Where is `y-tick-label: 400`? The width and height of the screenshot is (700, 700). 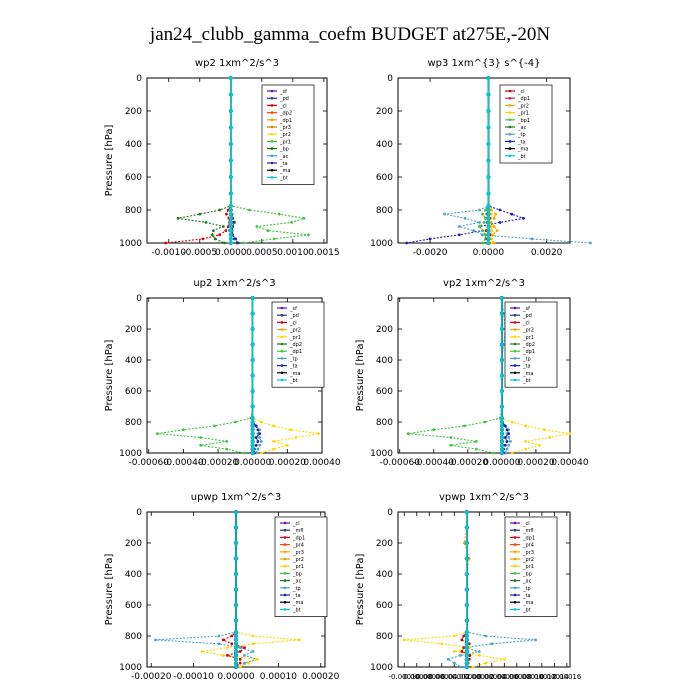 y-tick-label: 400 is located at coordinates (133, 361).